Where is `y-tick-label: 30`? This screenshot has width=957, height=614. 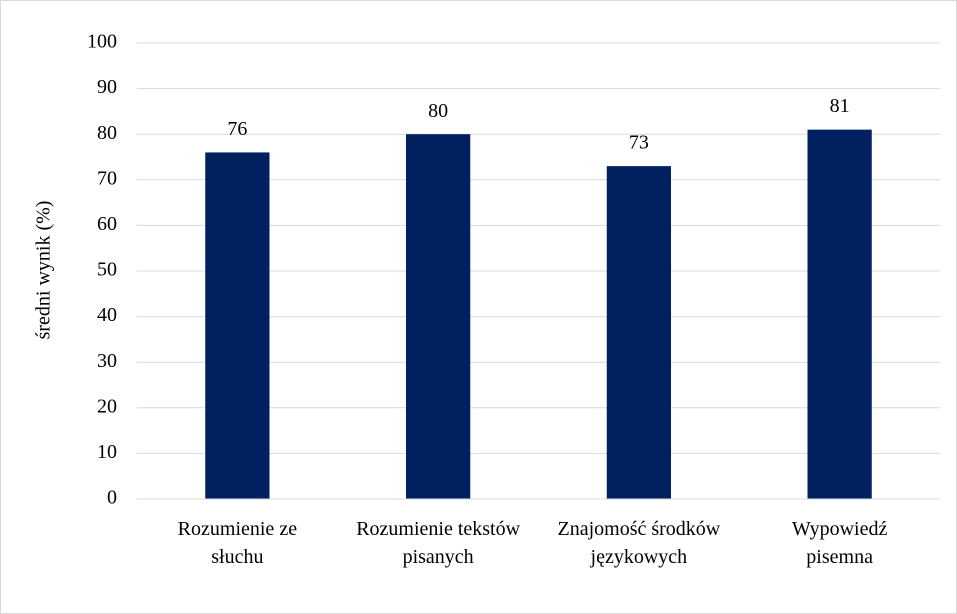
y-tick-label: 30 is located at coordinates (107, 361).